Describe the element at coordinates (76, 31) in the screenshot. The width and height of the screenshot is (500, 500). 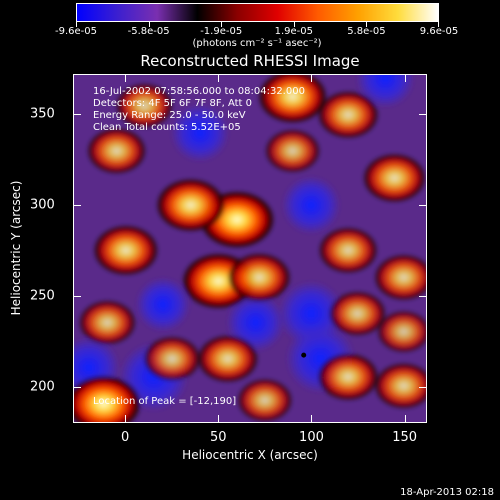
I see `colorbar-tick-label: -9.6e-05` at that location.